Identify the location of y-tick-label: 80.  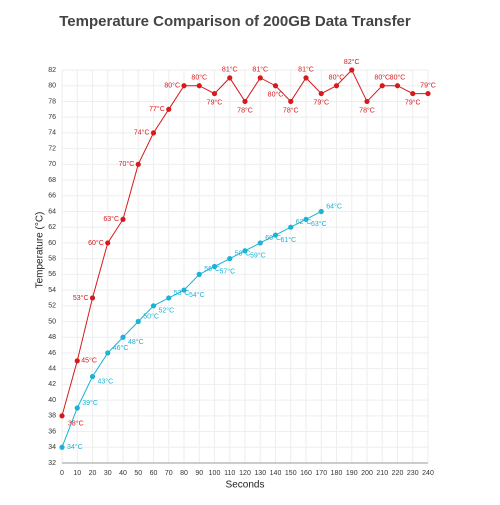
(52, 86).